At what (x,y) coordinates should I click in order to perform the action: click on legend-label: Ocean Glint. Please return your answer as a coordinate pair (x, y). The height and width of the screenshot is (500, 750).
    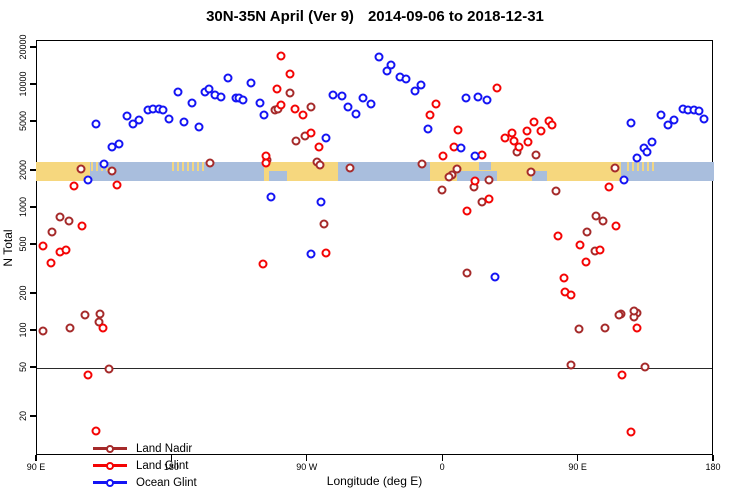
    Looking at the image, I should click on (166, 482).